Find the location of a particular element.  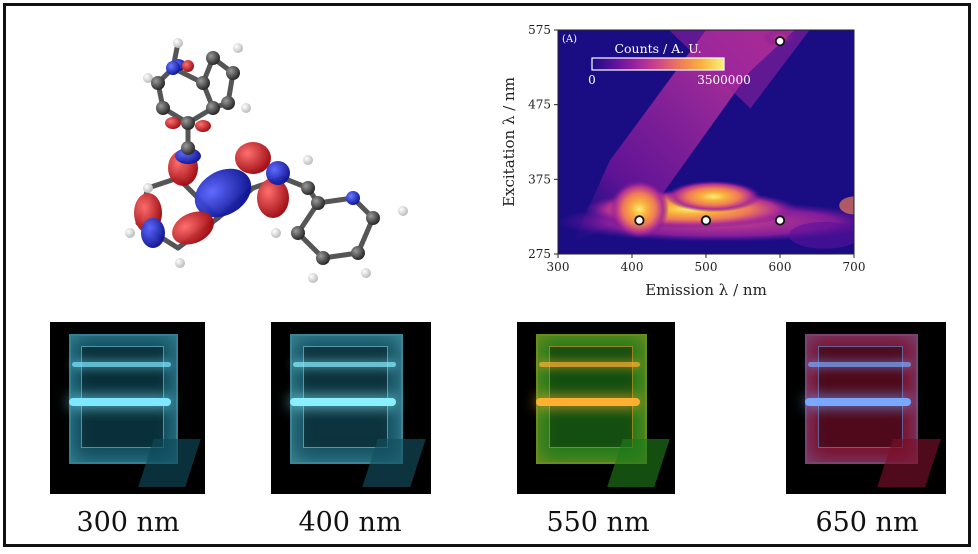

colorbar-max-label: 3500000 is located at coordinates (723, 80).